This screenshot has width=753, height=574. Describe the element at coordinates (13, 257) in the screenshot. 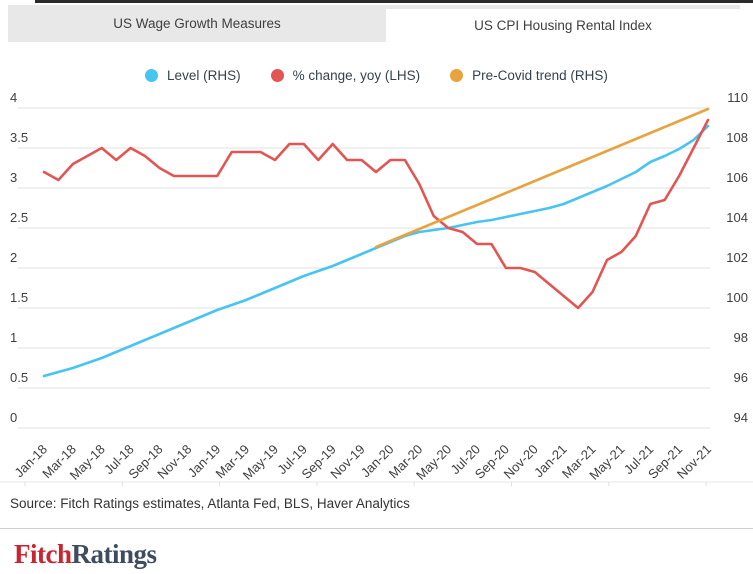

I see `left-axis-tick-label: 2` at that location.